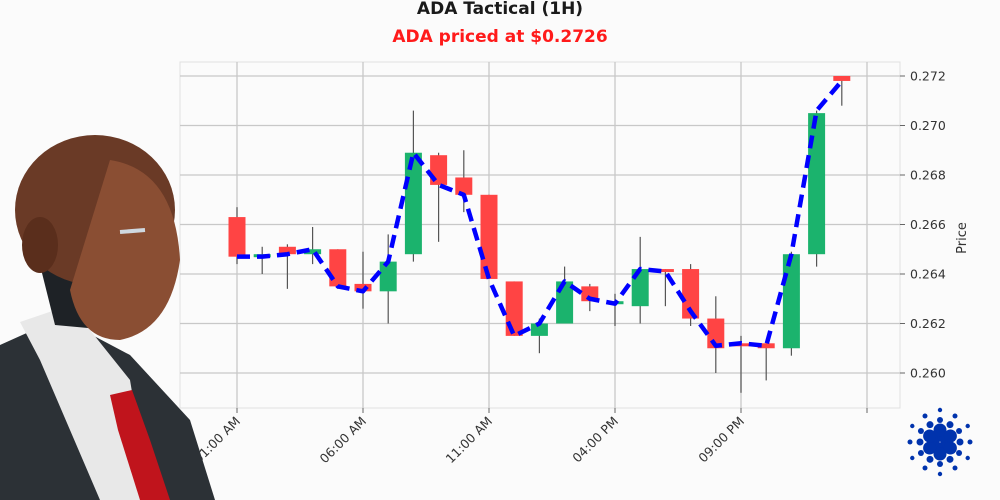 The image size is (1000, 500). Describe the element at coordinates (500, 37) in the screenshot. I see `chart-subtitle: ADA priced at $0.2726` at that location.